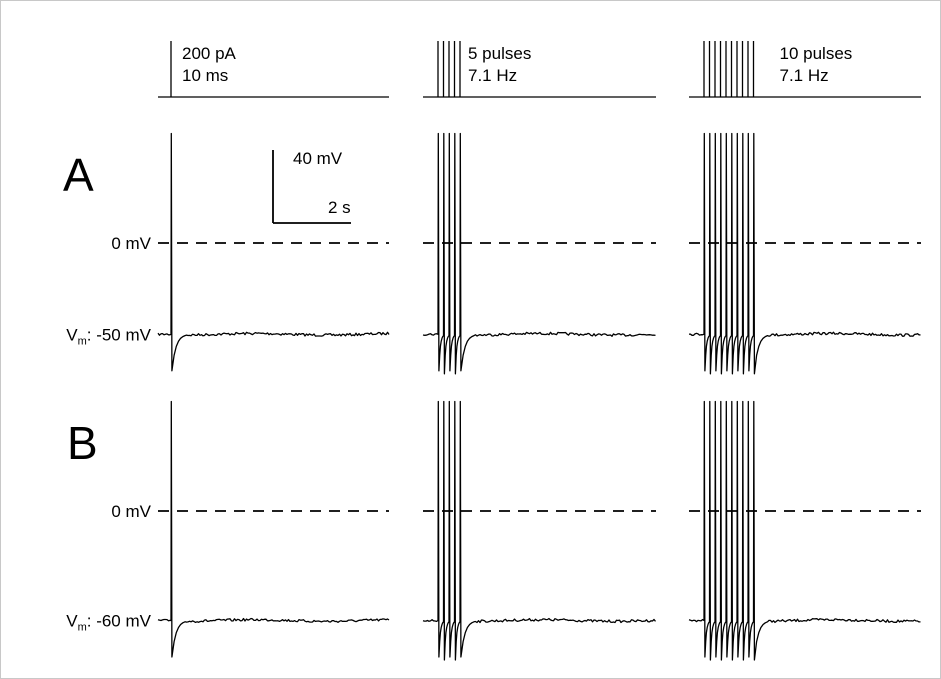  I want to click on panel-label: B, so click(82, 443).